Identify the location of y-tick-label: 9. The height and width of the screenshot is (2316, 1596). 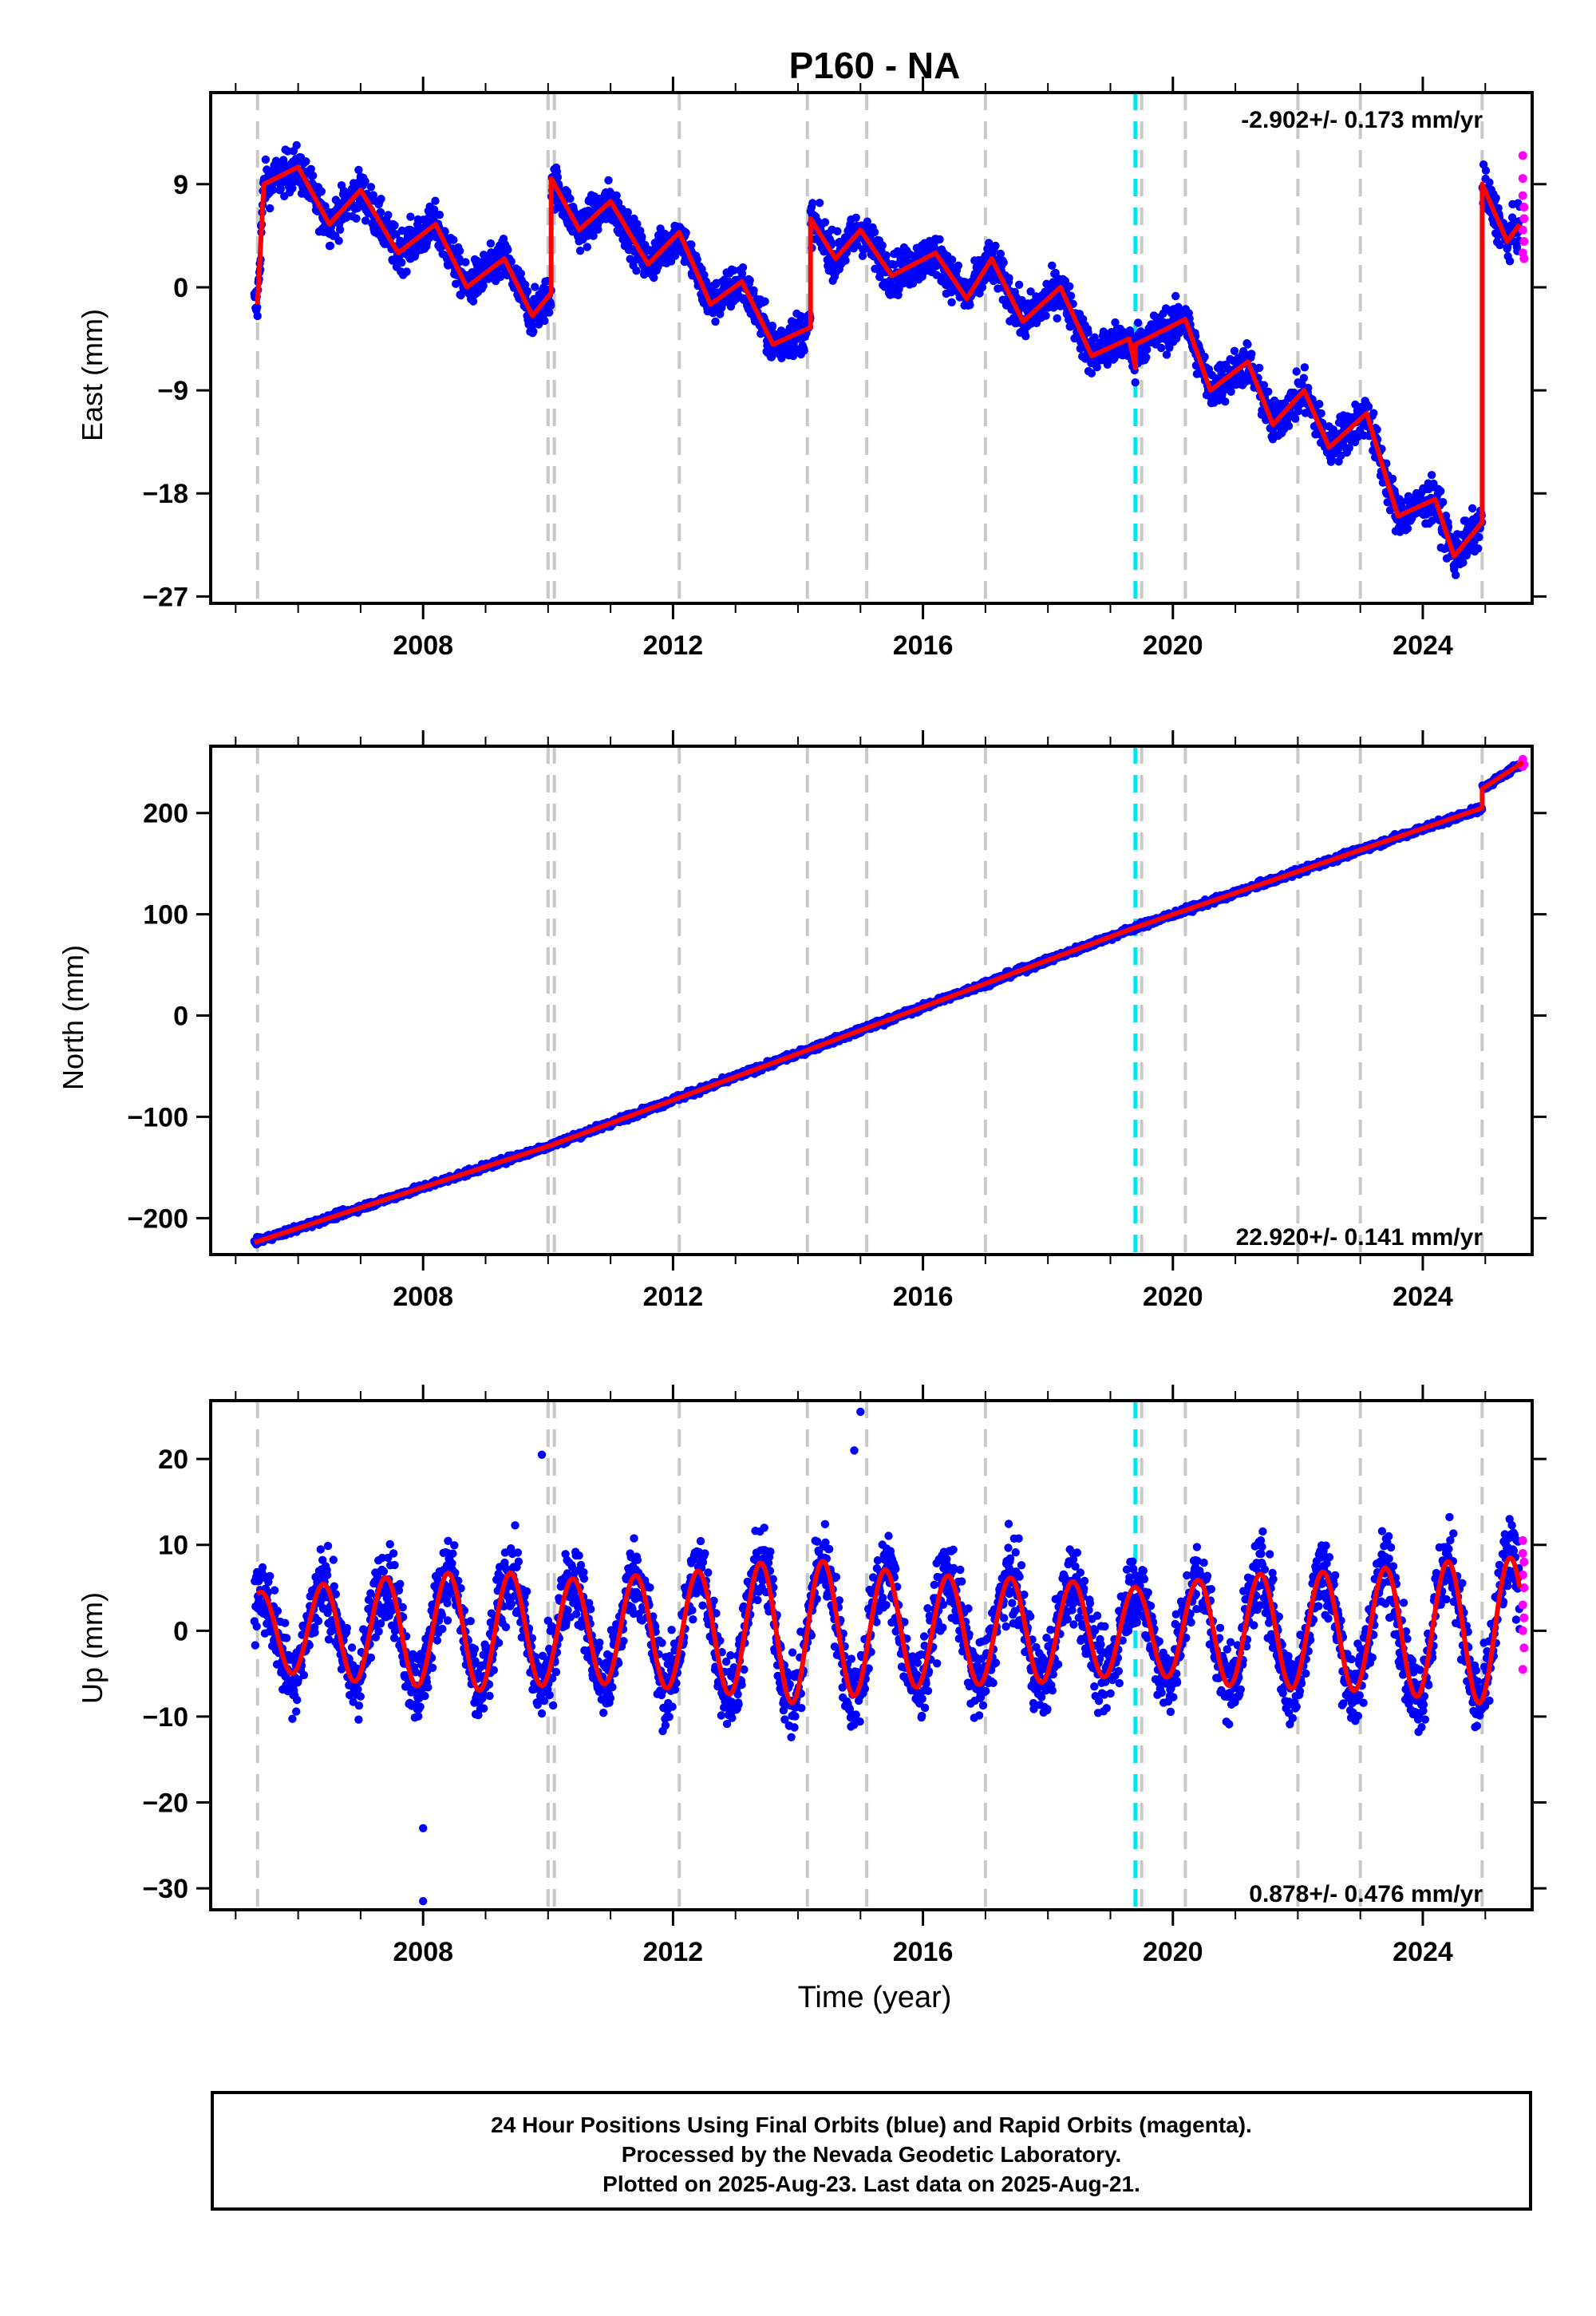
(180, 185).